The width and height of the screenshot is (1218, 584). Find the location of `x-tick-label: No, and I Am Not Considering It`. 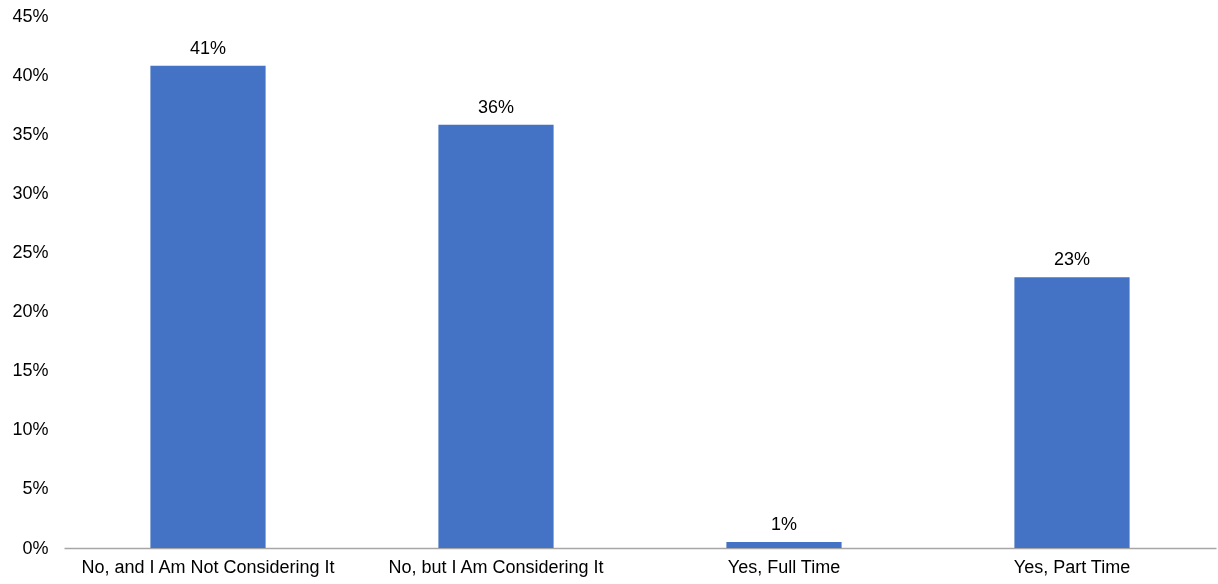

x-tick-label: No, and I Am Not Considering It is located at coordinates (208, 566).